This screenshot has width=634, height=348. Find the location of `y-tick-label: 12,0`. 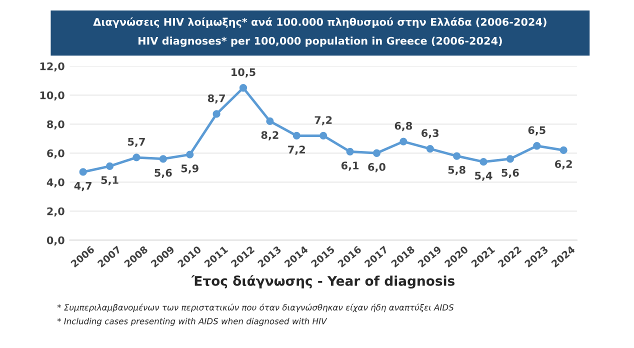

y-tick-label: 12,0 is located at coordinates (52, 67).